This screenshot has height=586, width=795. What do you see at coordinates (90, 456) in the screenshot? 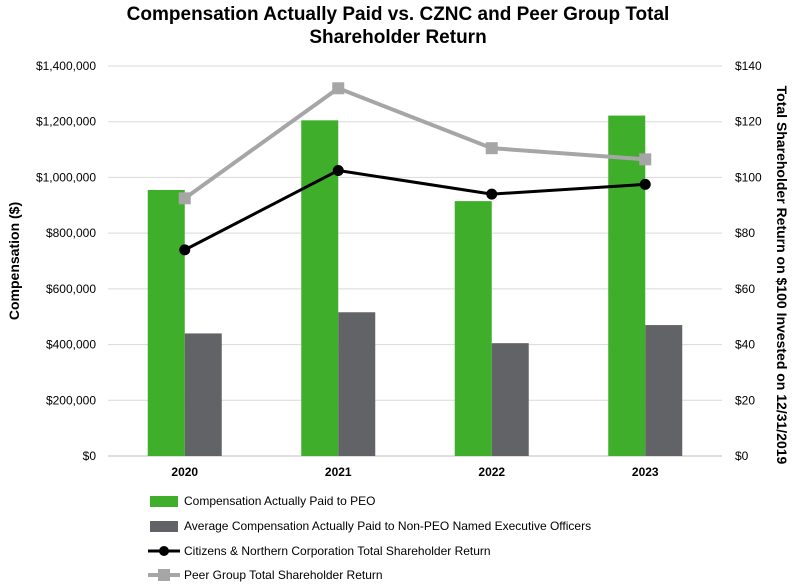
I see `y-tick-label: $0` at bounding box center [90, 456].